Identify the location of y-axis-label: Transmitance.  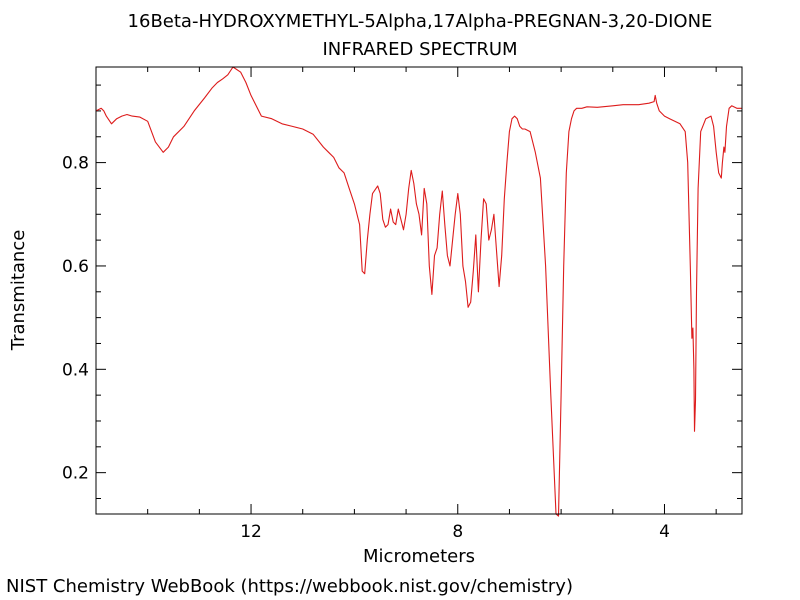
(18, 291).